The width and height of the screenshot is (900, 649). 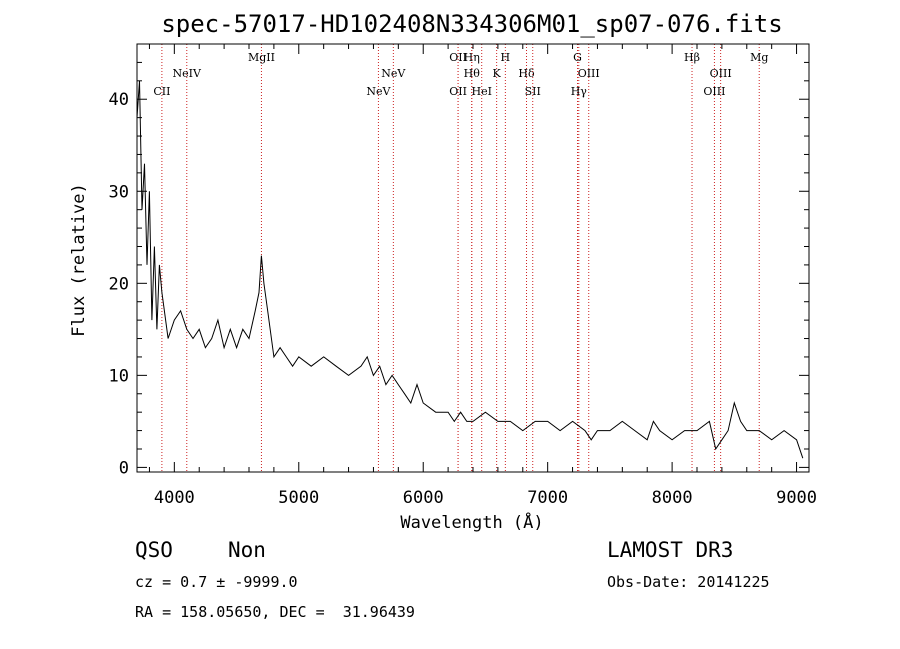 What do you see at coordinates (174, 498) in the screenshot?
I see `x-tick-label: 4000` at bounding box center [174, 498].